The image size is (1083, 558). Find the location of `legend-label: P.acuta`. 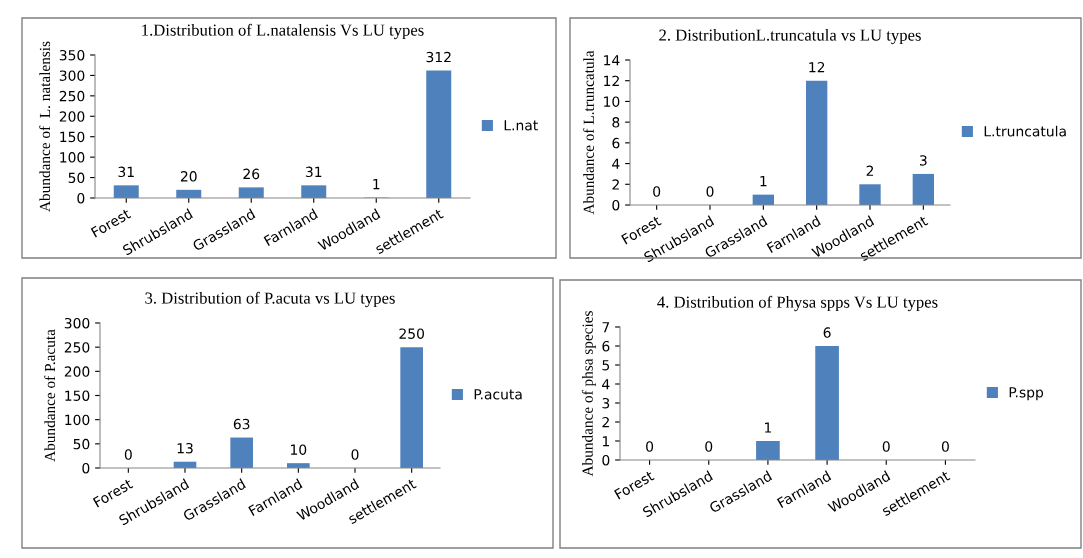

legend-label: P.acuta is located at coordinates (498, 394).